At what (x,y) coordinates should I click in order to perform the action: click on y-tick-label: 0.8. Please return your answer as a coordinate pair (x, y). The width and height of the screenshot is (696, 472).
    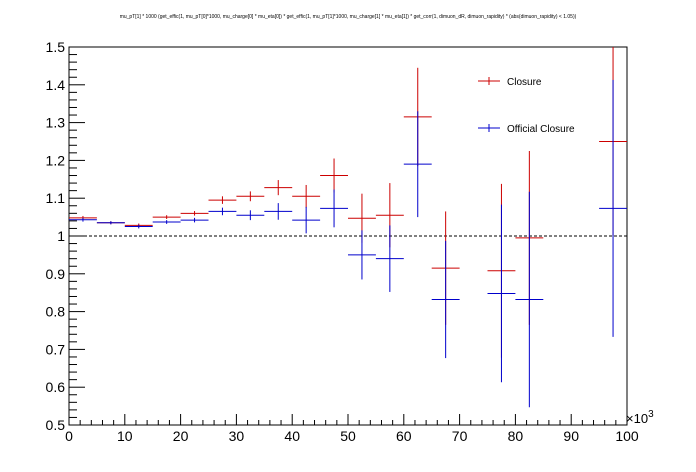
    Looking at the image, I should click on (56, 312).